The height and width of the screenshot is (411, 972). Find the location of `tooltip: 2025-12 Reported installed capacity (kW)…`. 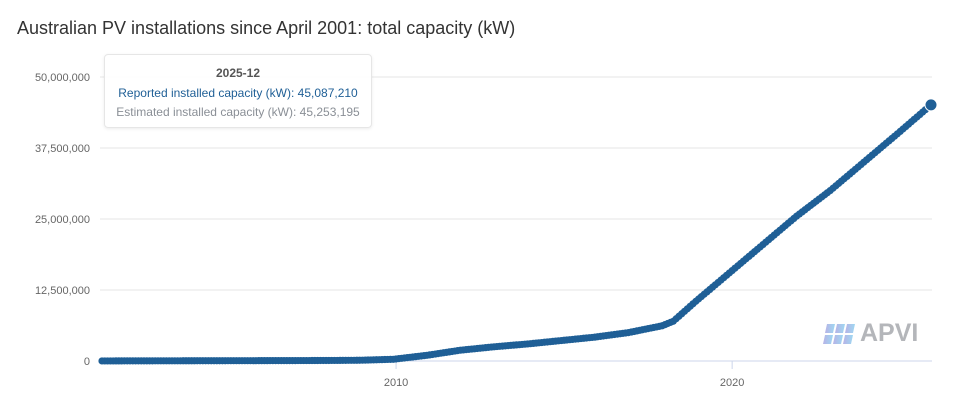

tooltip: 2025-12 Reported installed capacity (kW)… is located at coordinates (238, 91).